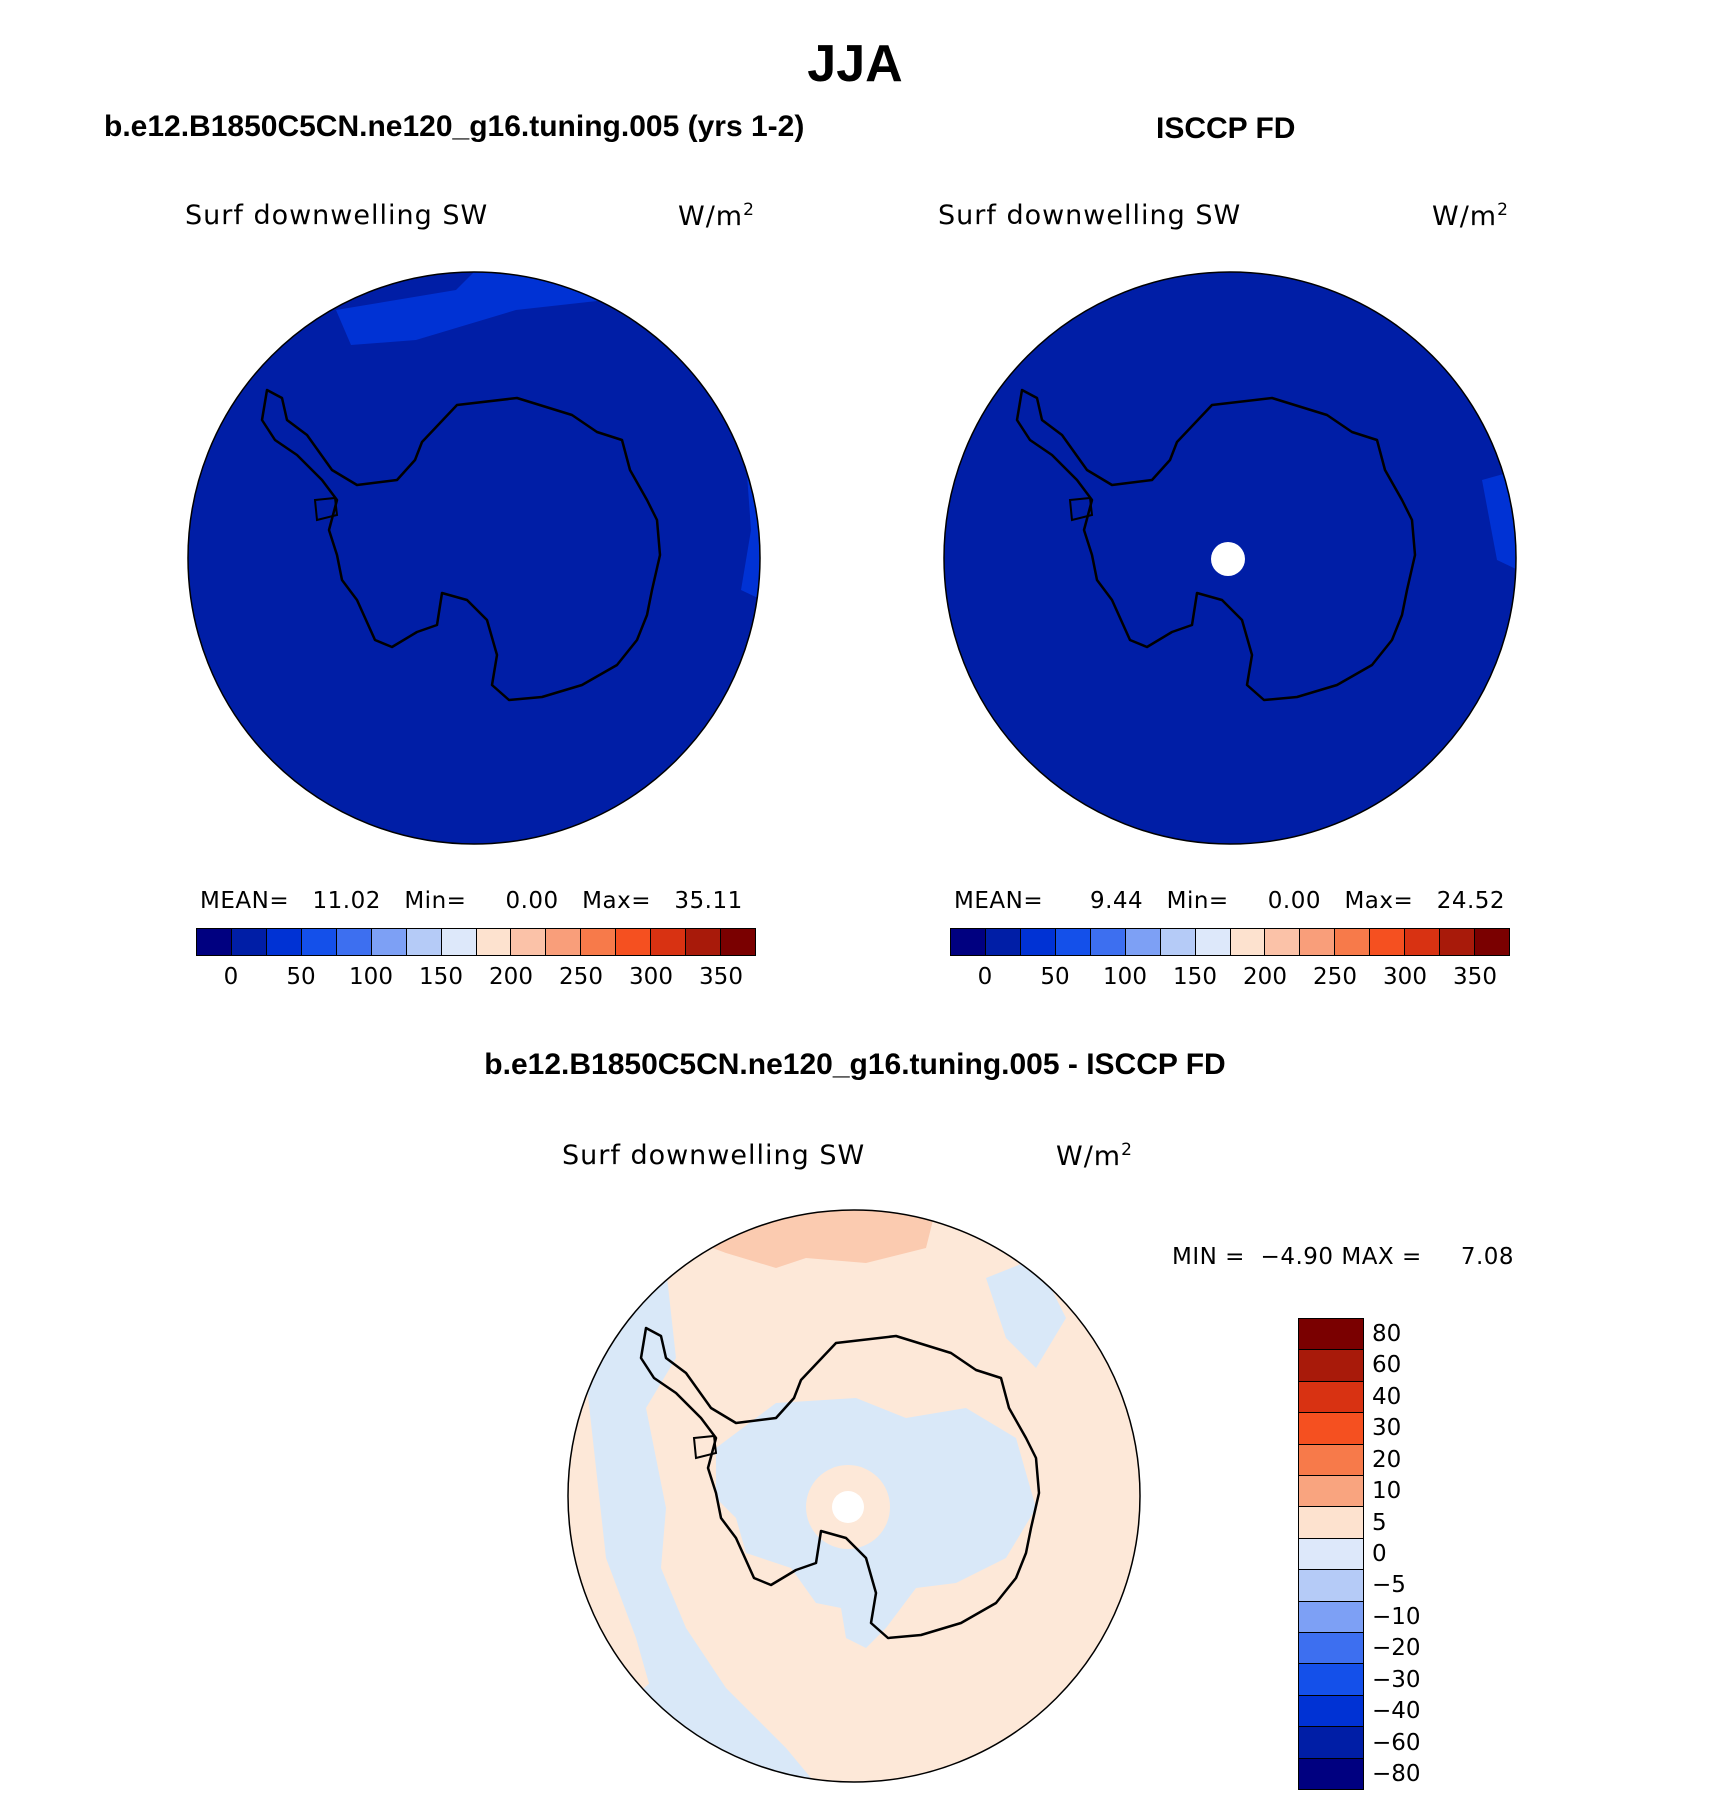 The width and height of the screenshot is (1710, 1796). I want to click on obs-max-value: 24.52, so click(1471, 901).